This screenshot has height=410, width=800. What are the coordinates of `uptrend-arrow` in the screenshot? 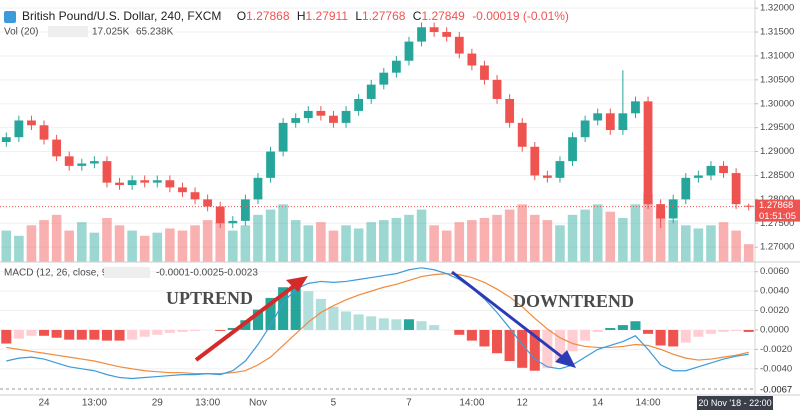 It's located at (247, 321).